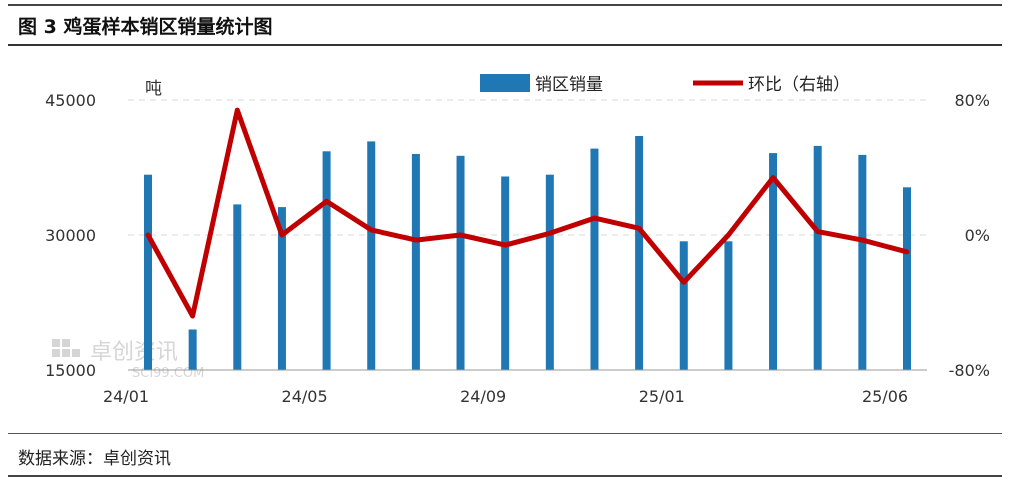  What do you see at coordinates (134, 352) in the screenshot?
I see `watermark-cn: 卓创资讯` at bounding box center [134, 352].